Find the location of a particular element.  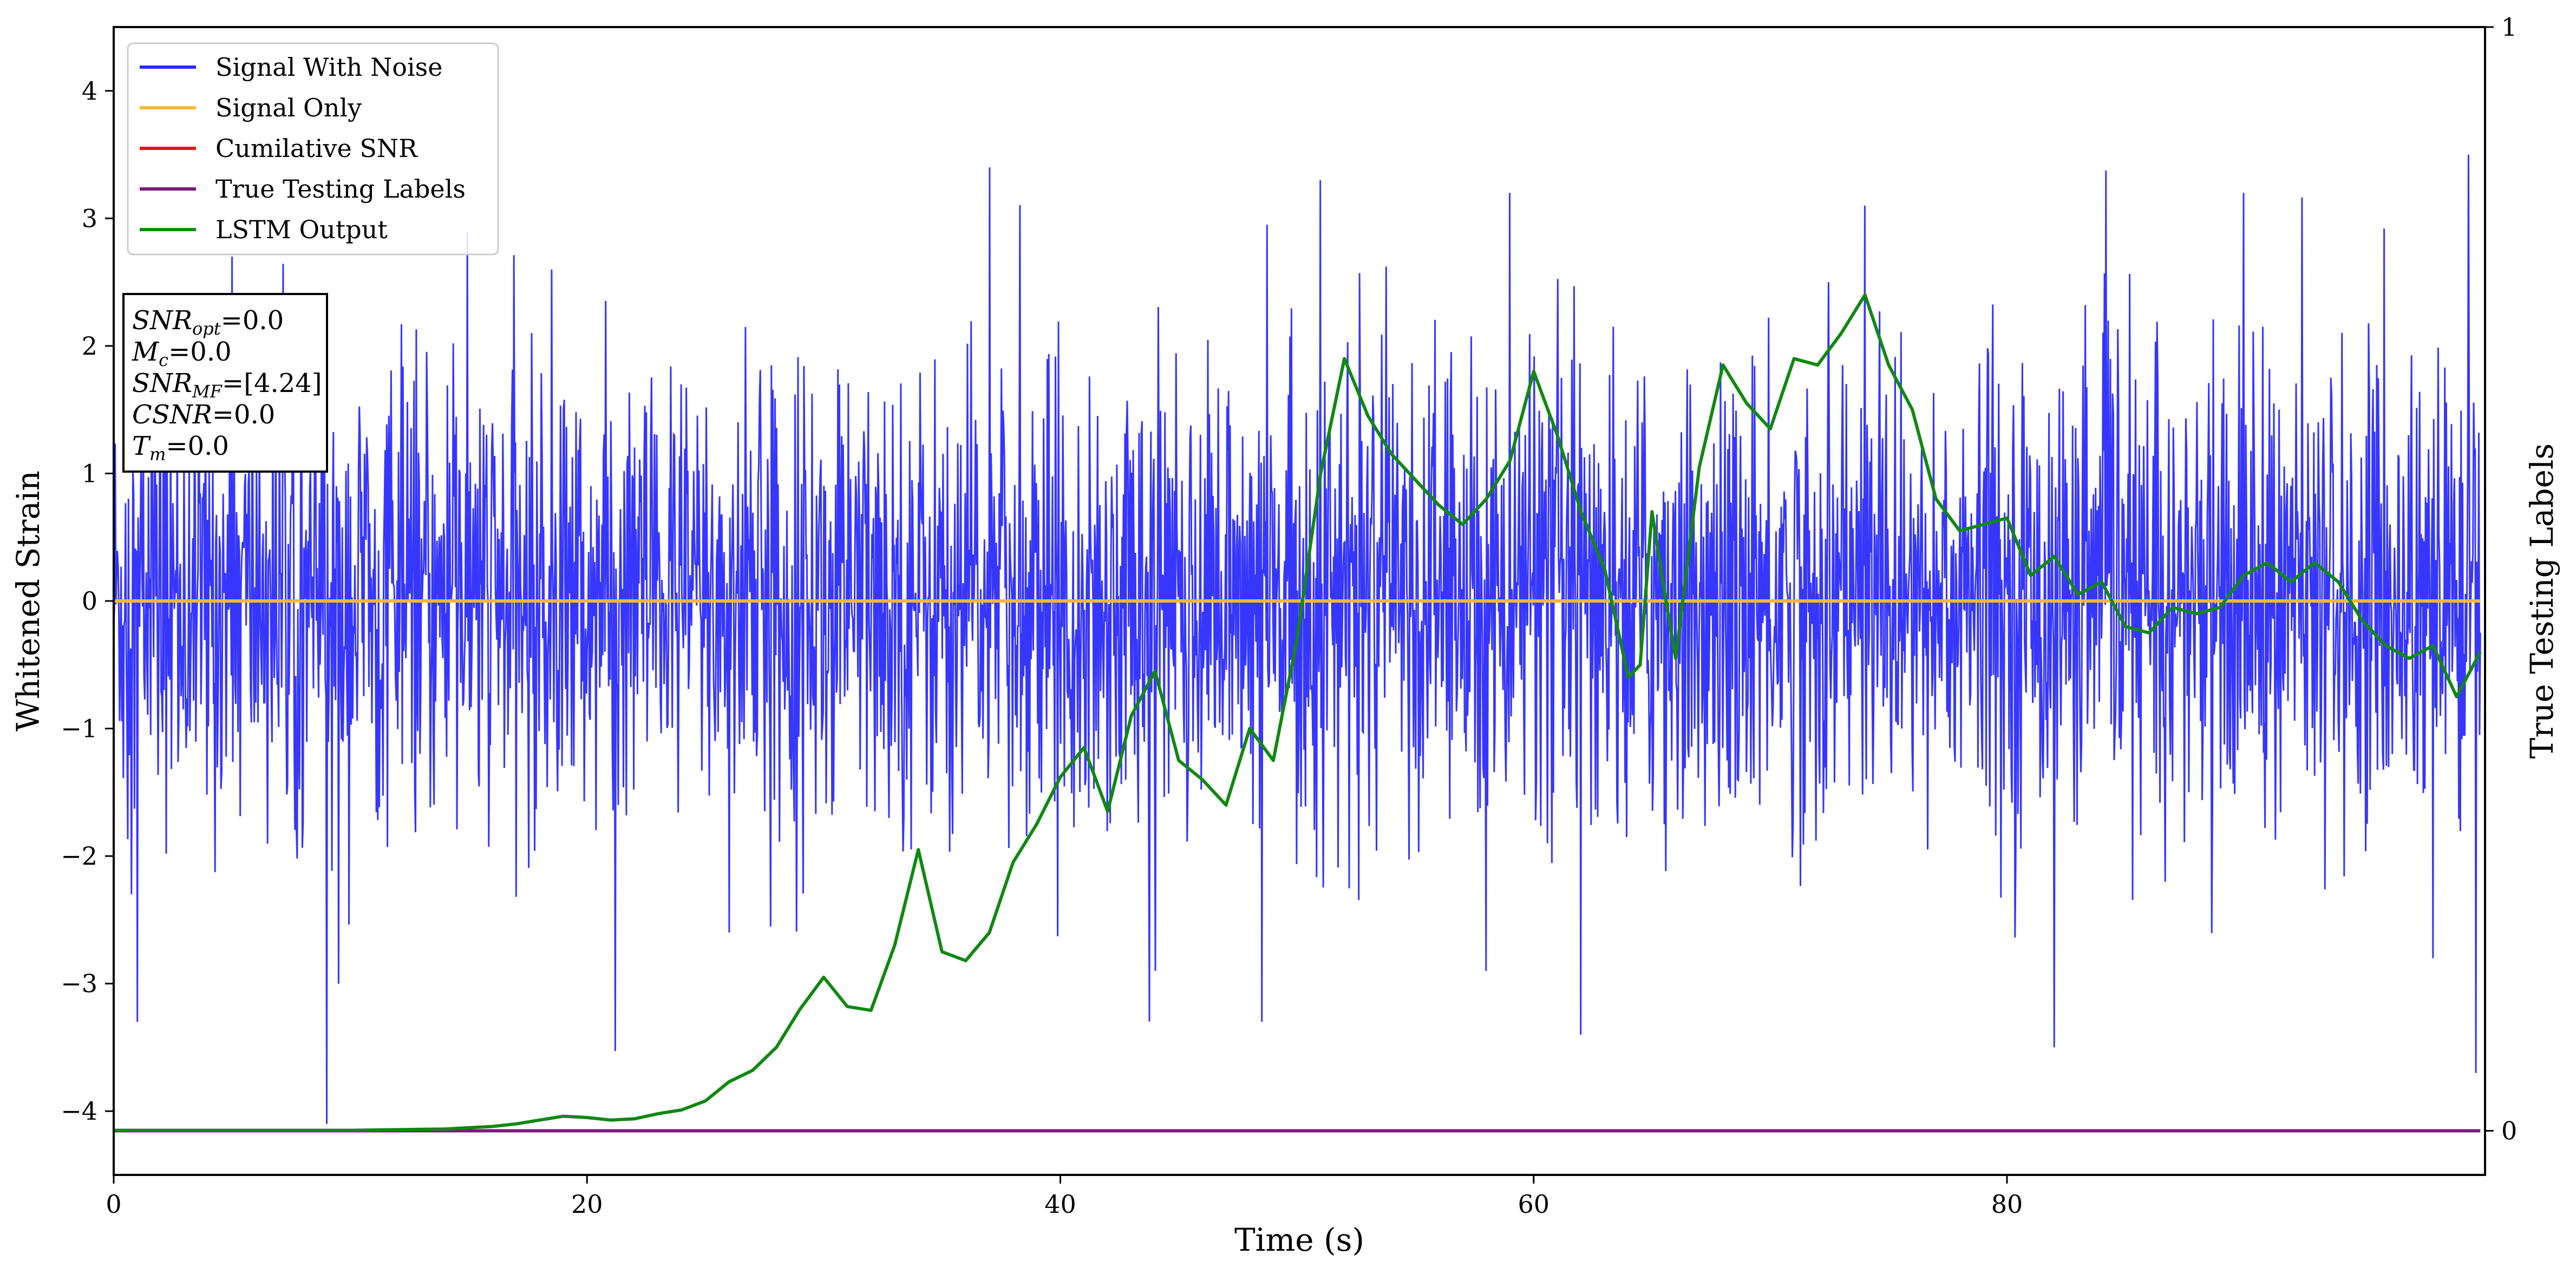

x-tick-label: 40 is located at coordinates (1060, 1204).